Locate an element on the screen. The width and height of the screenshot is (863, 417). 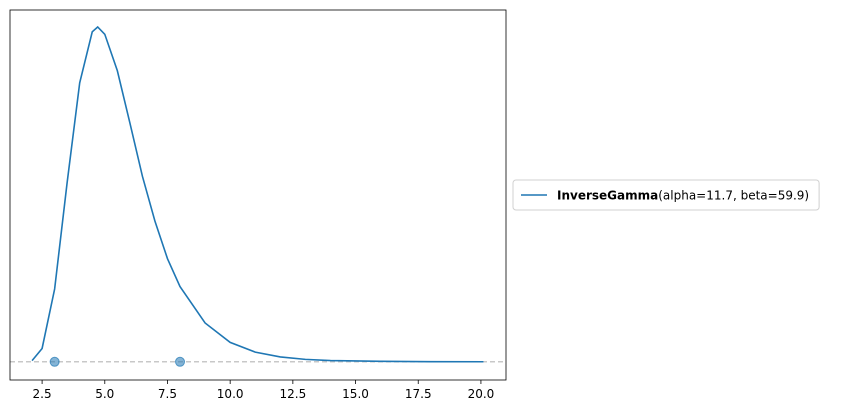
legend-box is located at coordinates (666, 195).